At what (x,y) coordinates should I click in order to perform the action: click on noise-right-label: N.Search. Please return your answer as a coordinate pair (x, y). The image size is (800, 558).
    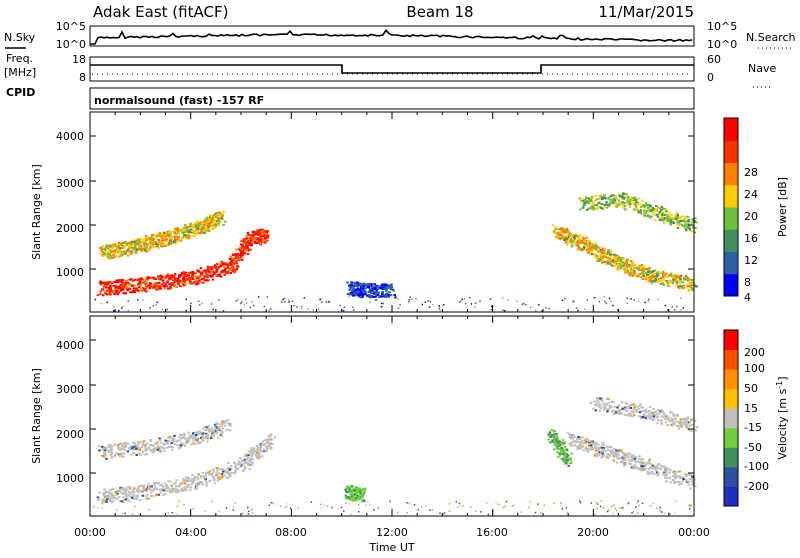
    Looking at the image, I should click on (771, 37).